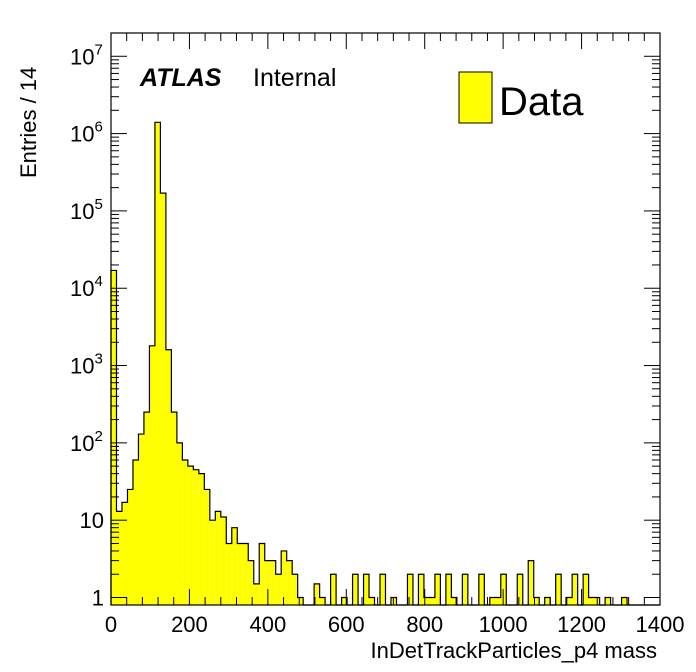  Describe the element at coordinates (86, 442) in the screenshot. I see `y-tick-label: 10²` at that location.